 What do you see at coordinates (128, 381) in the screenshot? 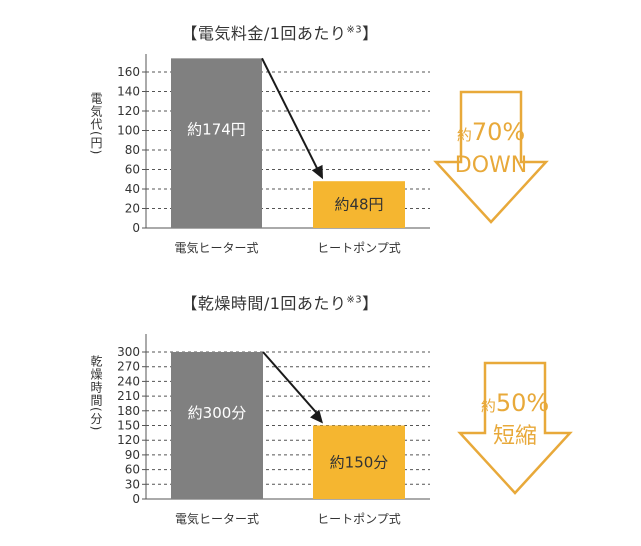
I see `y-tick-label: 240` at bounding box center [128, 381].